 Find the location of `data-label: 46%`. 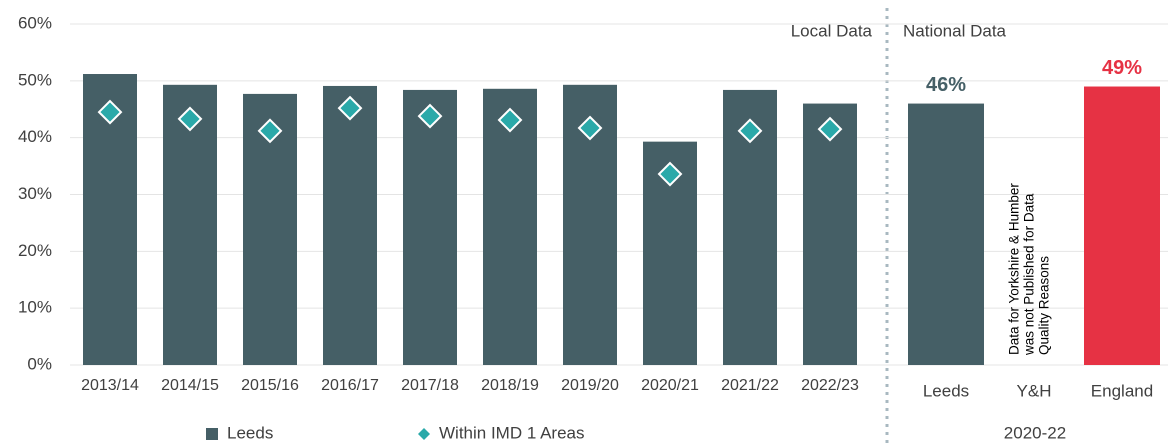

data-label: 46% is located at coordinates (946, 85).